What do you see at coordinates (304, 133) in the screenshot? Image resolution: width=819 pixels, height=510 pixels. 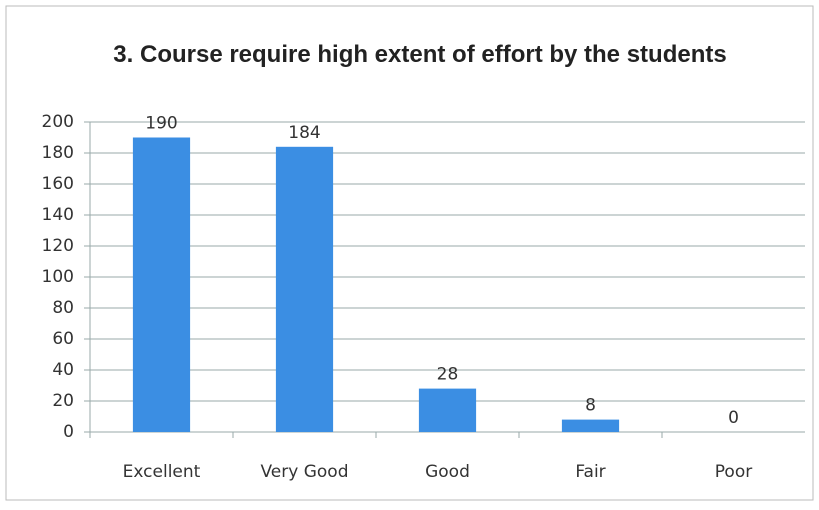 I see `value-label: 184` at bounding box center [304, 133].